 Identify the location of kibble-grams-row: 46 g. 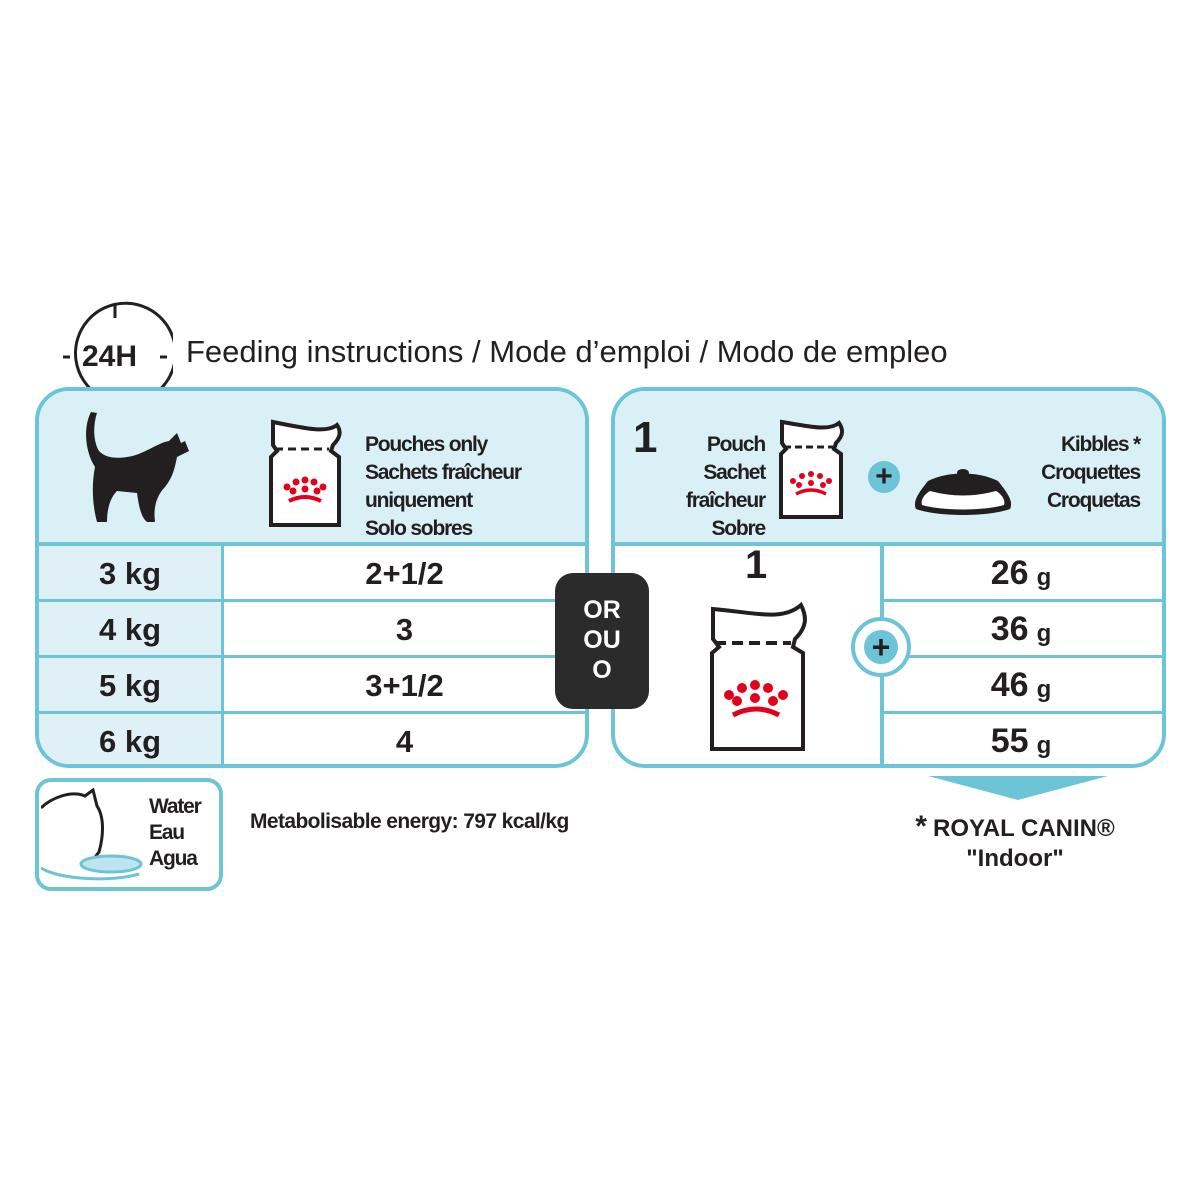
(1021, 685).